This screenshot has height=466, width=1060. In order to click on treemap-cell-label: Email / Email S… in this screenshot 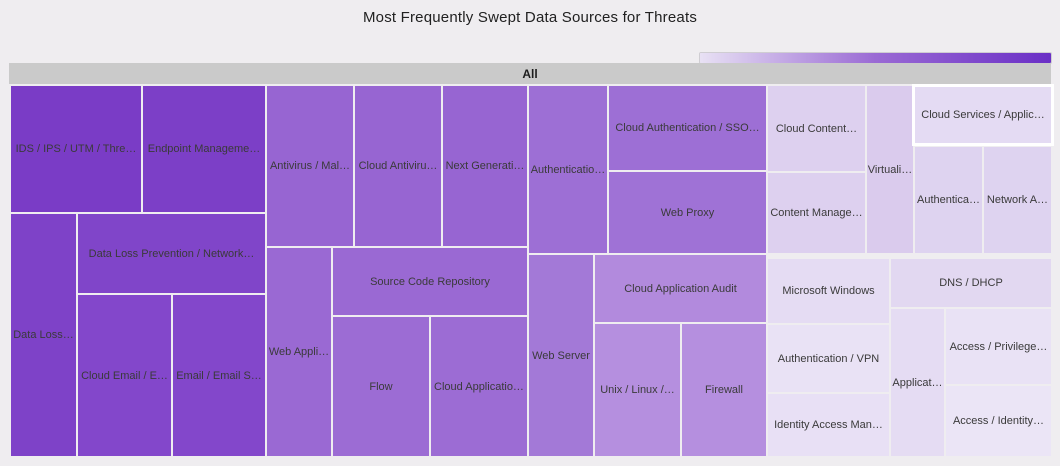, I will do `click(219, 375)`.